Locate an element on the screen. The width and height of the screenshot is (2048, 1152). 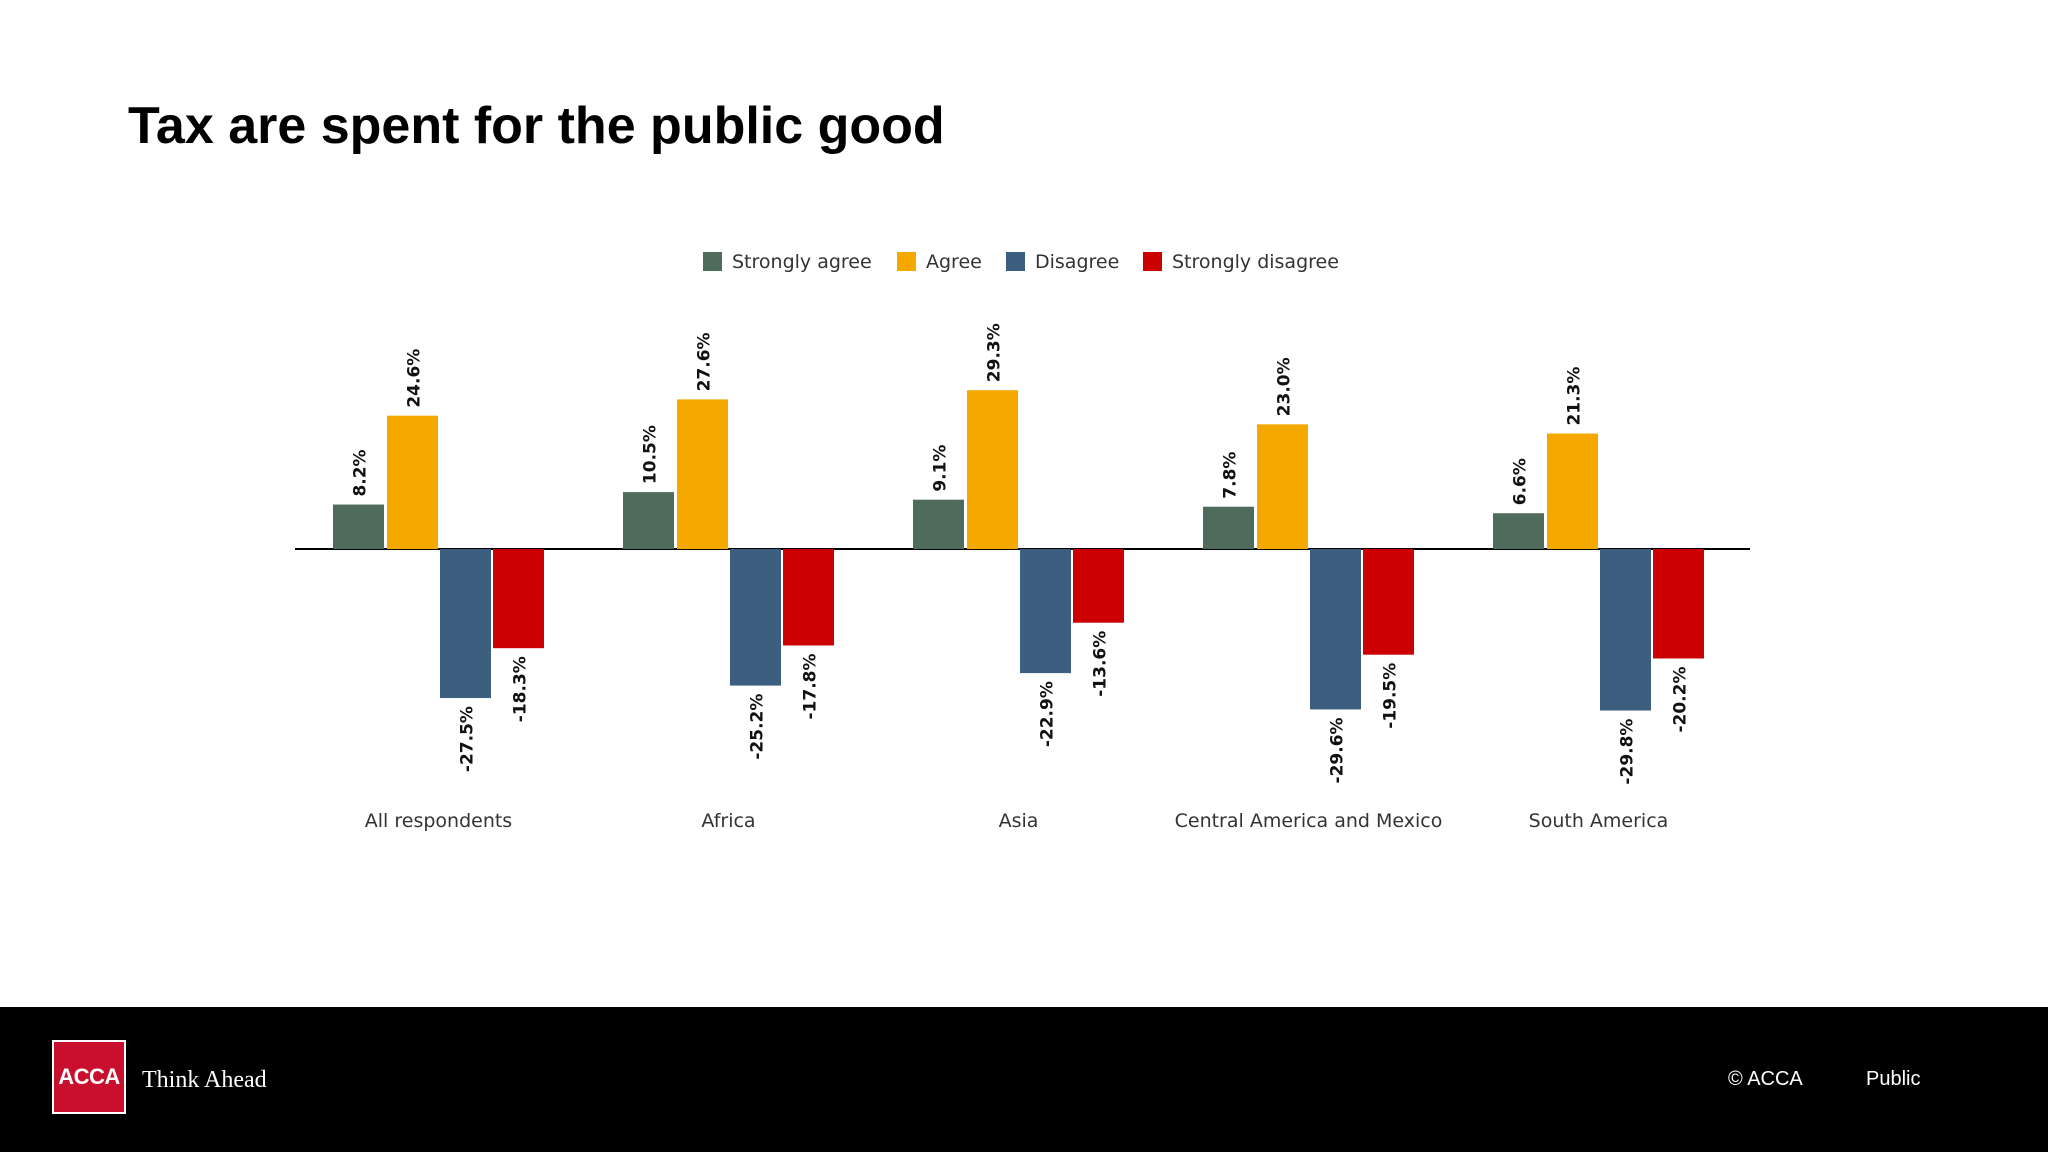
legend-label: Strongly agree is located at coordinates (802, 262).